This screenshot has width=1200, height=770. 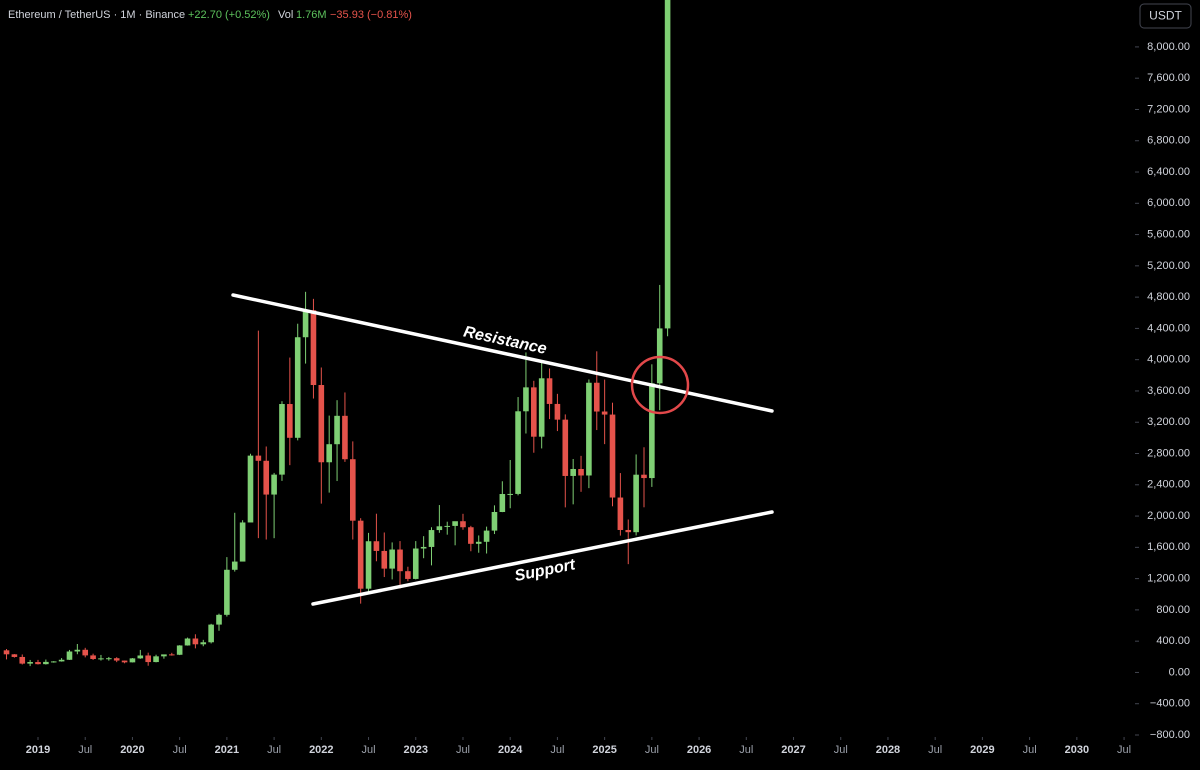 What do you see at coordinates (416, 750) in the screenshot?
I see `x-tick-label: 2023` at bounding box center [416, 750].